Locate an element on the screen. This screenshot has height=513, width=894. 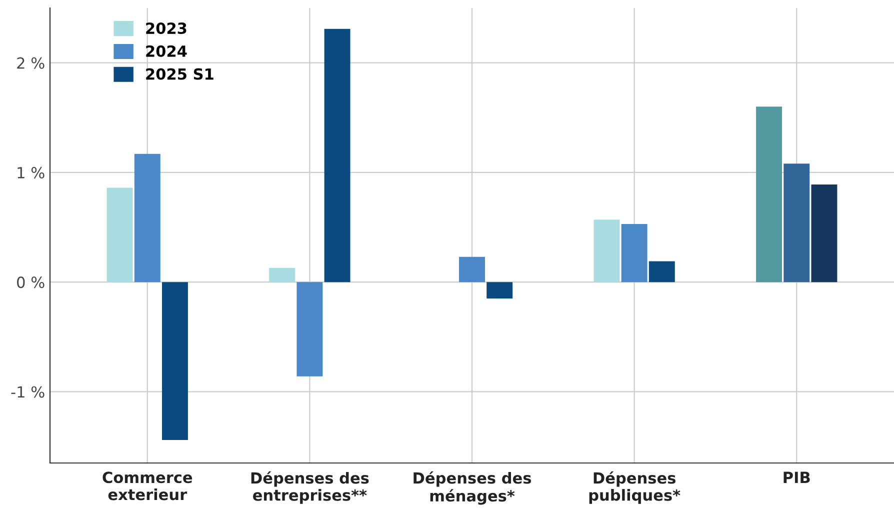
x-tick-label: Dépenses des ménages* is located at coordinates (473, 488).